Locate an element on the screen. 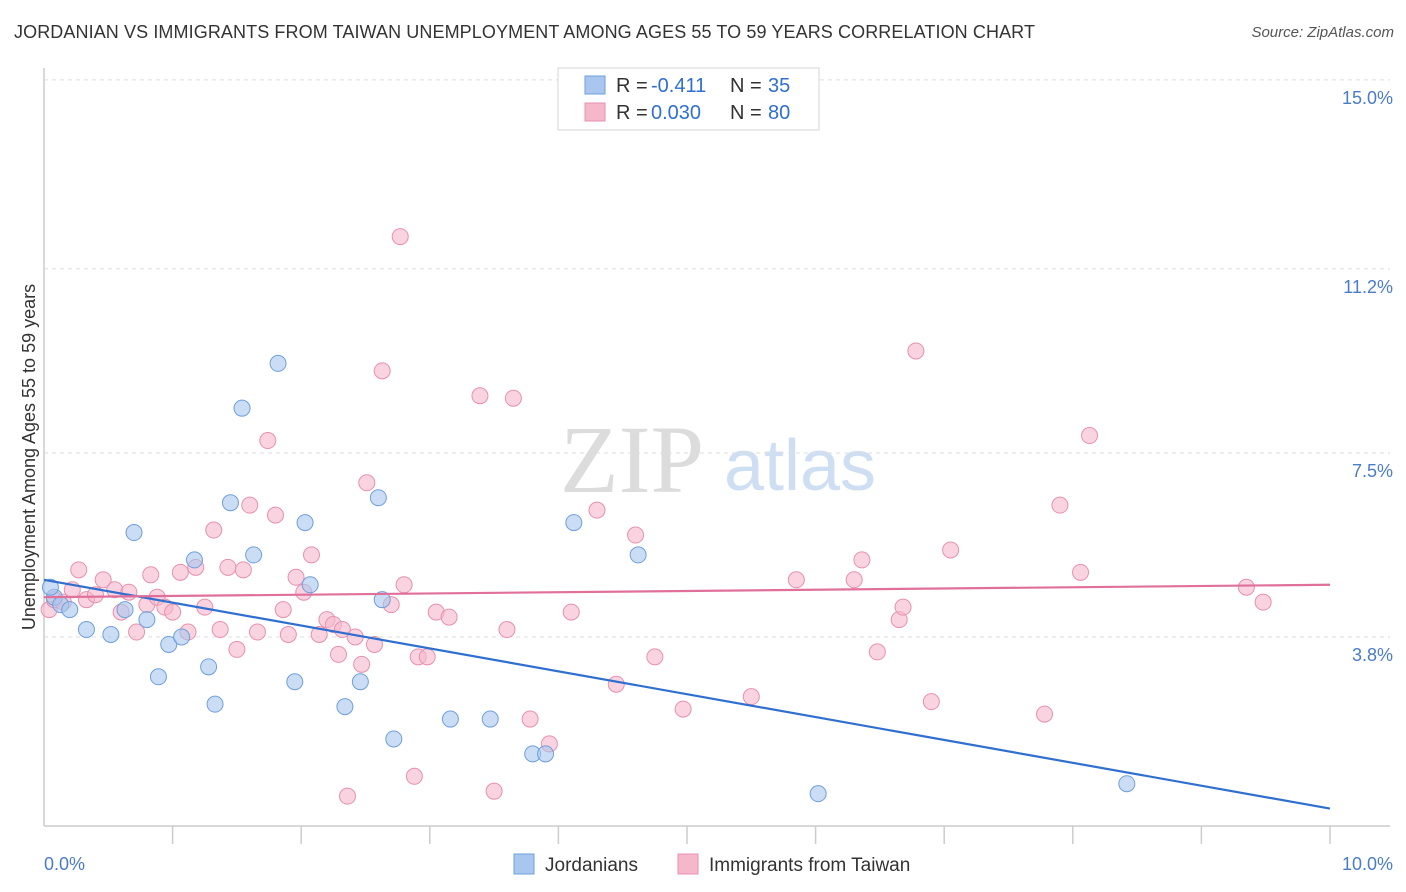  legend-swatch-taiwan is located at coordinates (688, 864).